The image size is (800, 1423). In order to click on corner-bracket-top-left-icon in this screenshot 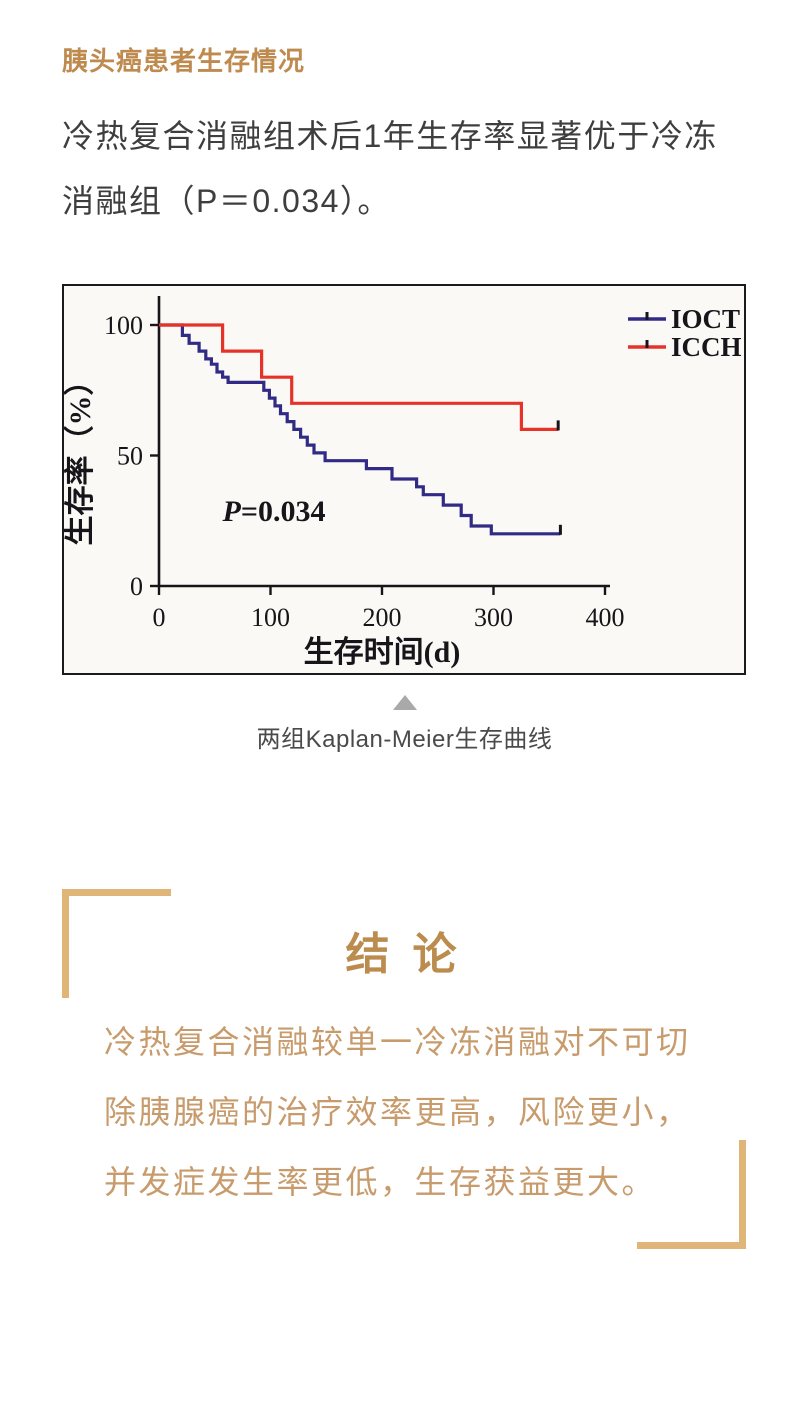, I will do `click(116, 943)`.